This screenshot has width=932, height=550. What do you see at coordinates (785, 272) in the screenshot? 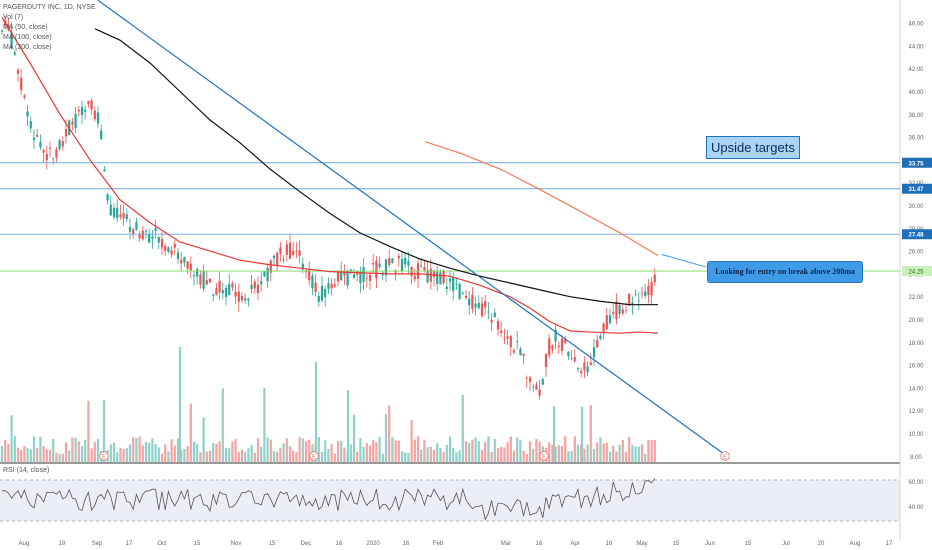
I see `entry-callout: Looking for entry on break above 200ma` at bounding box center [785, 272].